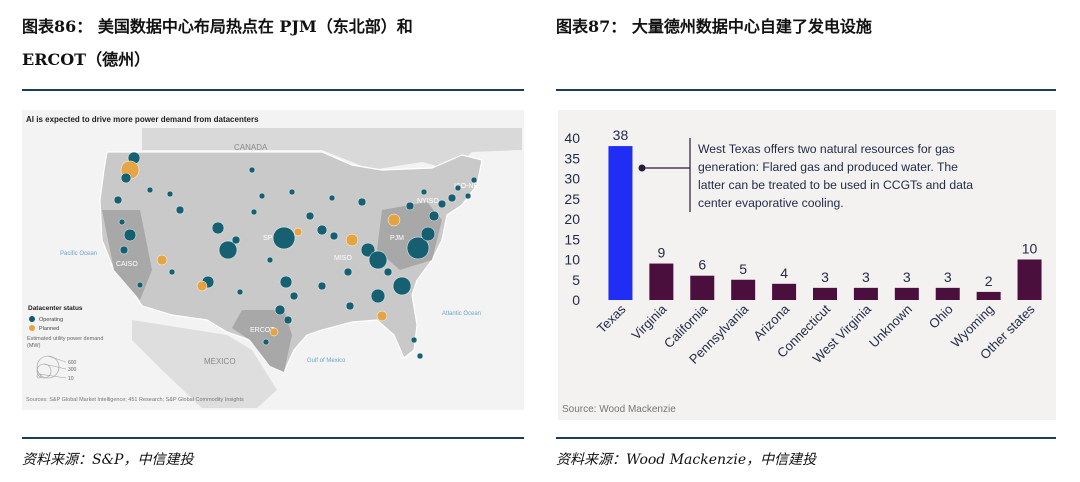 The height and width of the screenshot is (482, 1080). Describe the element at coordinates (572, 260) in the screenshot. I see `y-tick-label: 10` at that location.